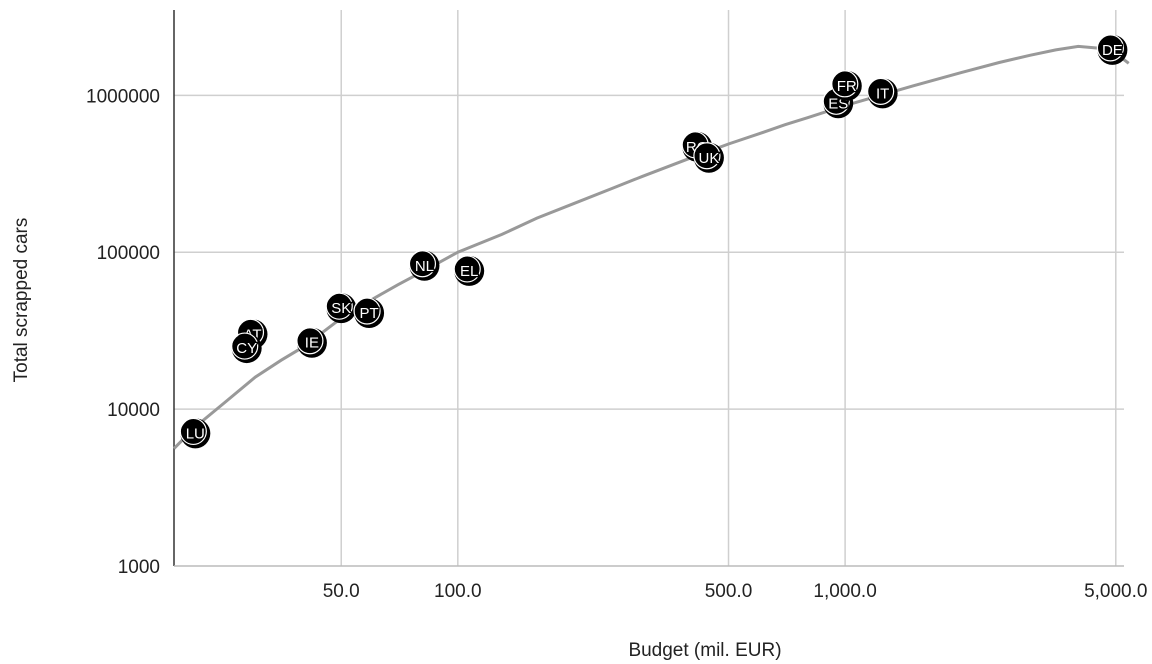  Describe the element at coordinates (729, 591) in the screenshot. I see `x-tick-label: 500.0` at that location.